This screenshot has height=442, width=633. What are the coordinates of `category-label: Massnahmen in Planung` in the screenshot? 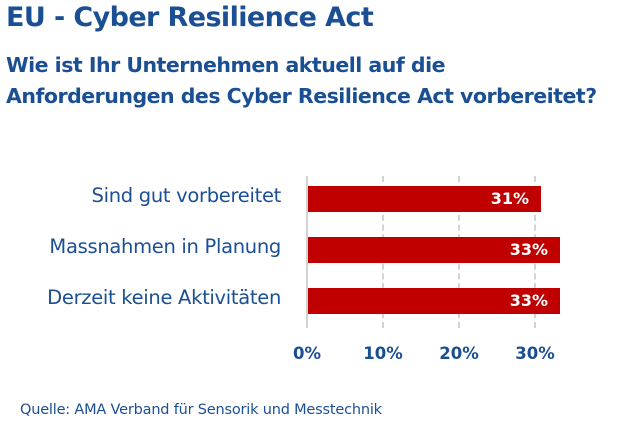 It's located at (165, 246).